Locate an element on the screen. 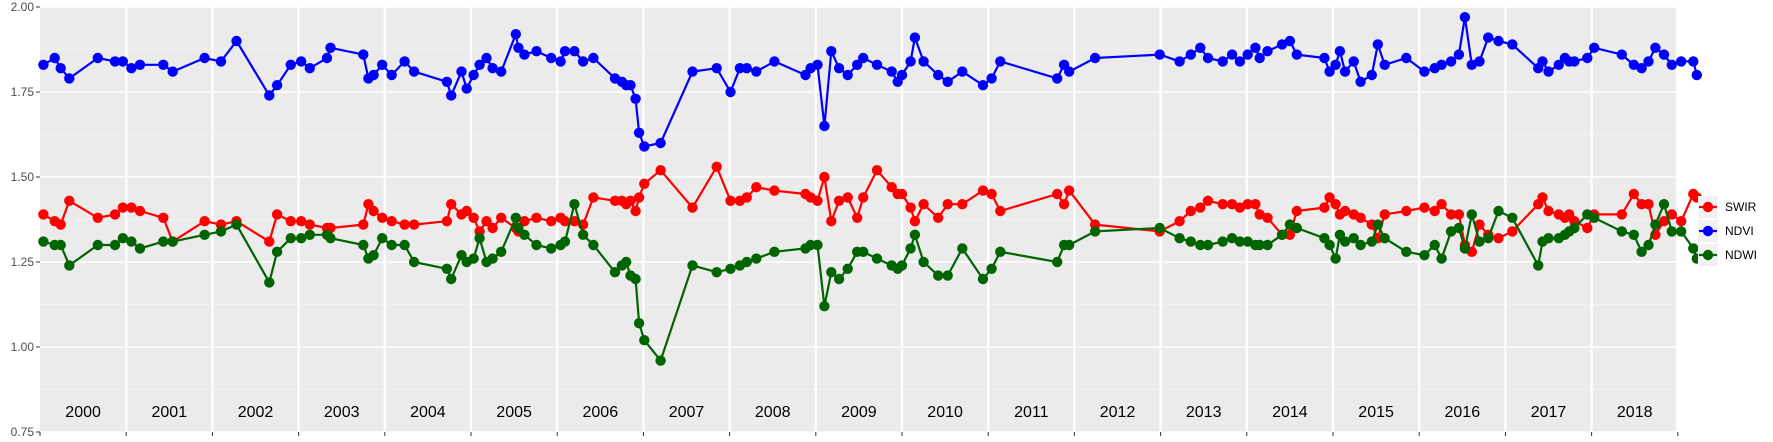 The height and width of the screenshot is (442, 1773). legend-label: NDWI is located at coordinates (1741, 255).